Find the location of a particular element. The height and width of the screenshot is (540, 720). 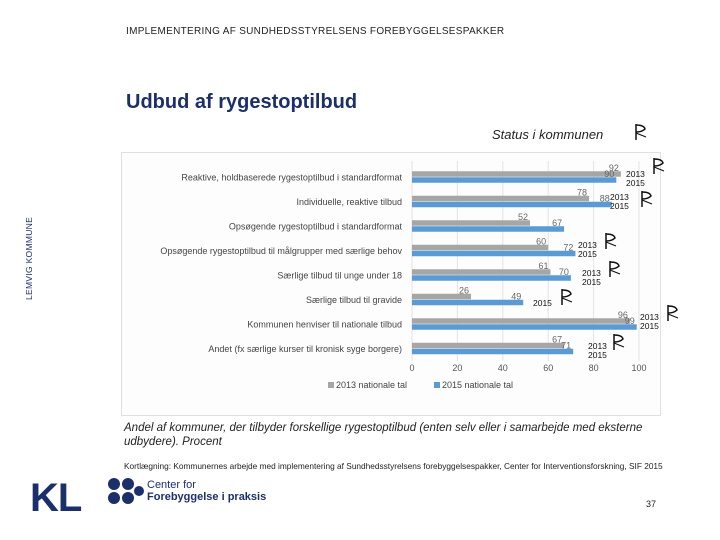

data-label: 61 is located at coordinates (543, 266).